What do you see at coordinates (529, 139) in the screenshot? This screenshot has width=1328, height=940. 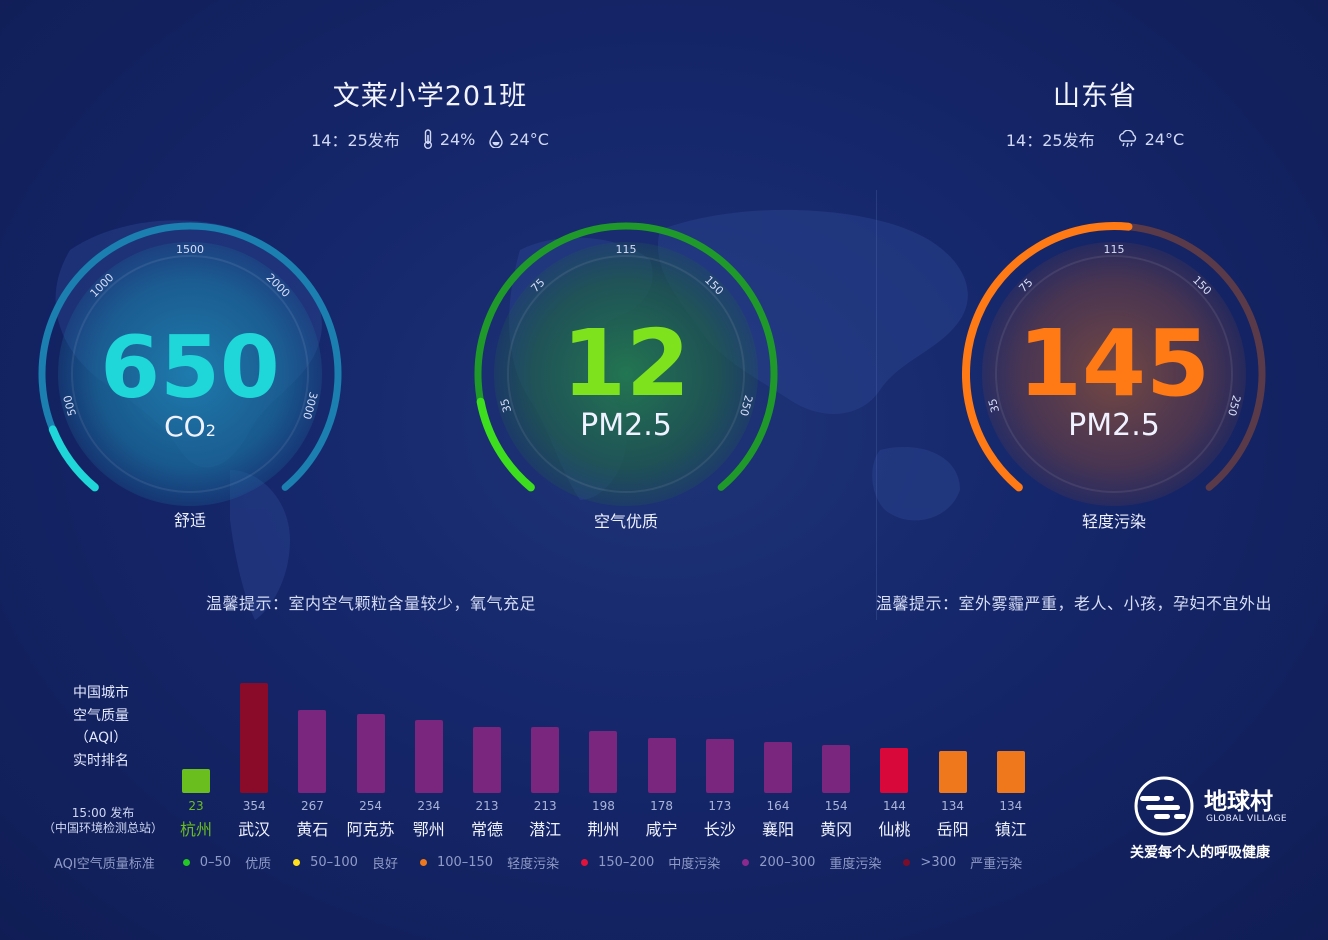 I see `indoor-temperature: 24°C` at bounding box center [529, 139].